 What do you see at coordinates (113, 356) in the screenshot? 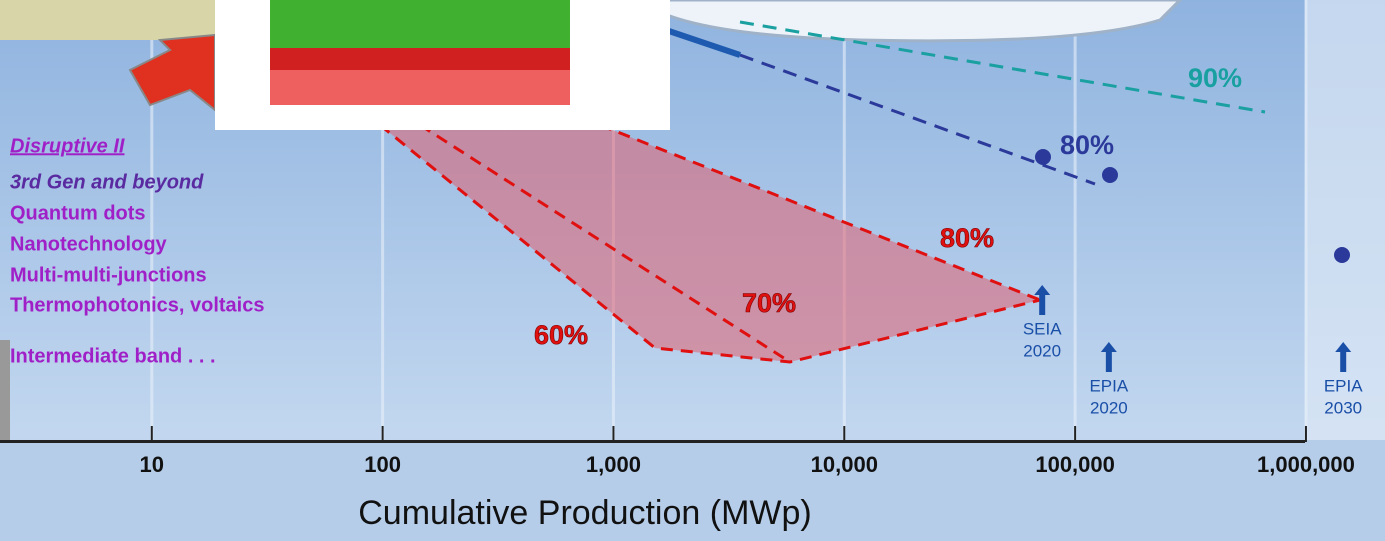
I see `list-item: Intermediate band . . .` at bounding box center [113, 356].